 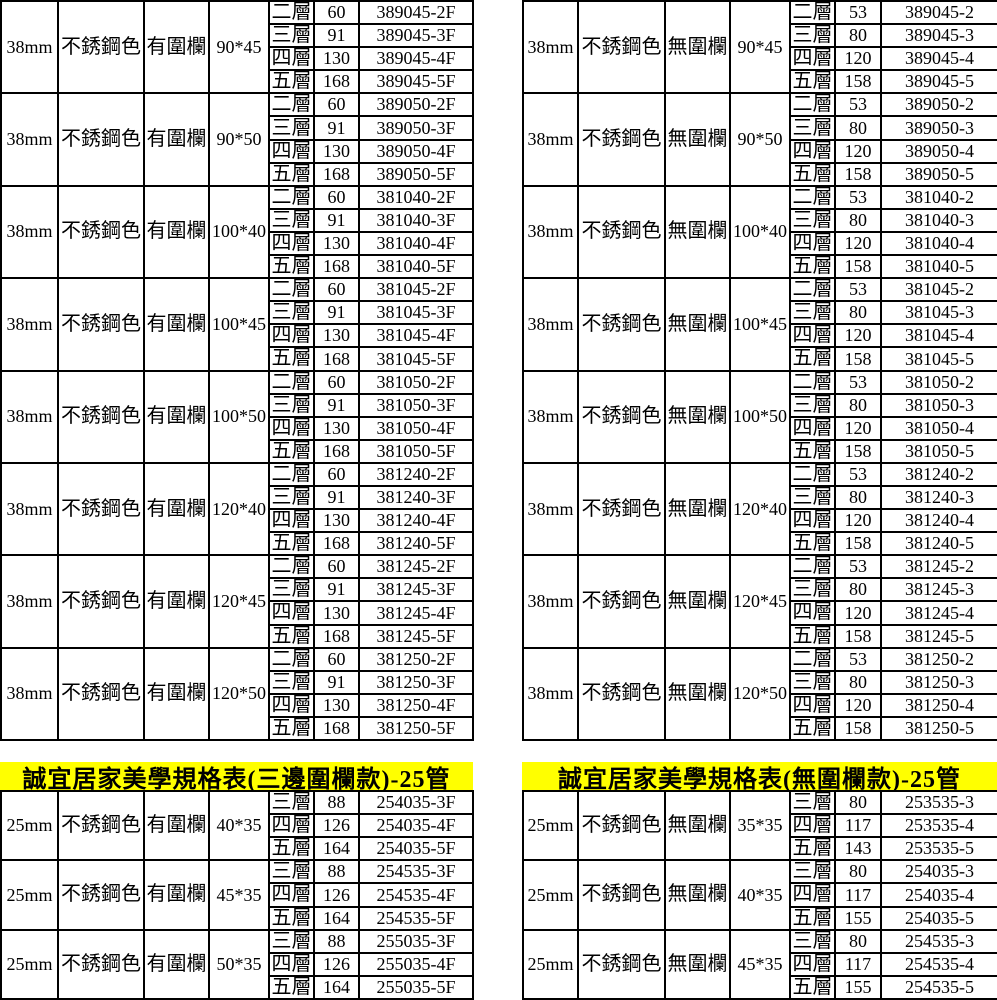 What do you see at coordinates (760, 243) in the screenshot?
I see `table-row: 四層 120 381040-4` at bounding box center [760, 243].